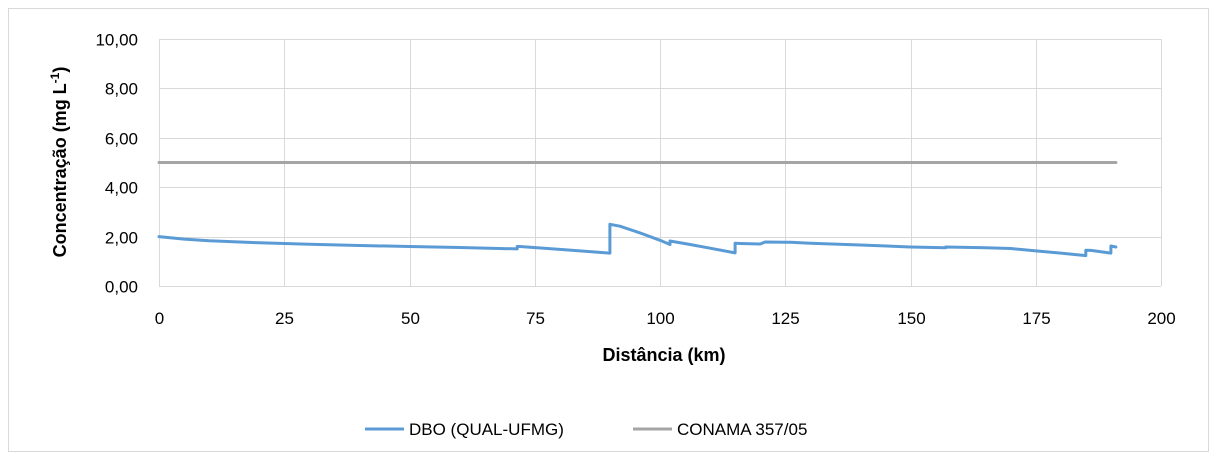 This screenshot has height=465, width=1217. Describe the element at coordinates (121, 139) in the screenshot. I see `y-tick-label: 6,00` at that location.